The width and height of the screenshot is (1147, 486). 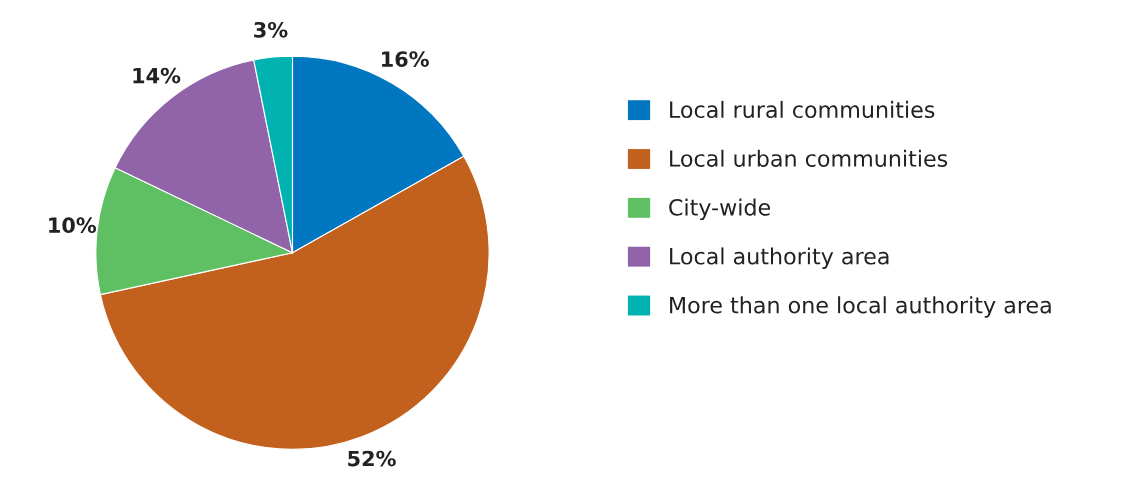 I want to click on data-label: 52%, so click(x=372, y=458).